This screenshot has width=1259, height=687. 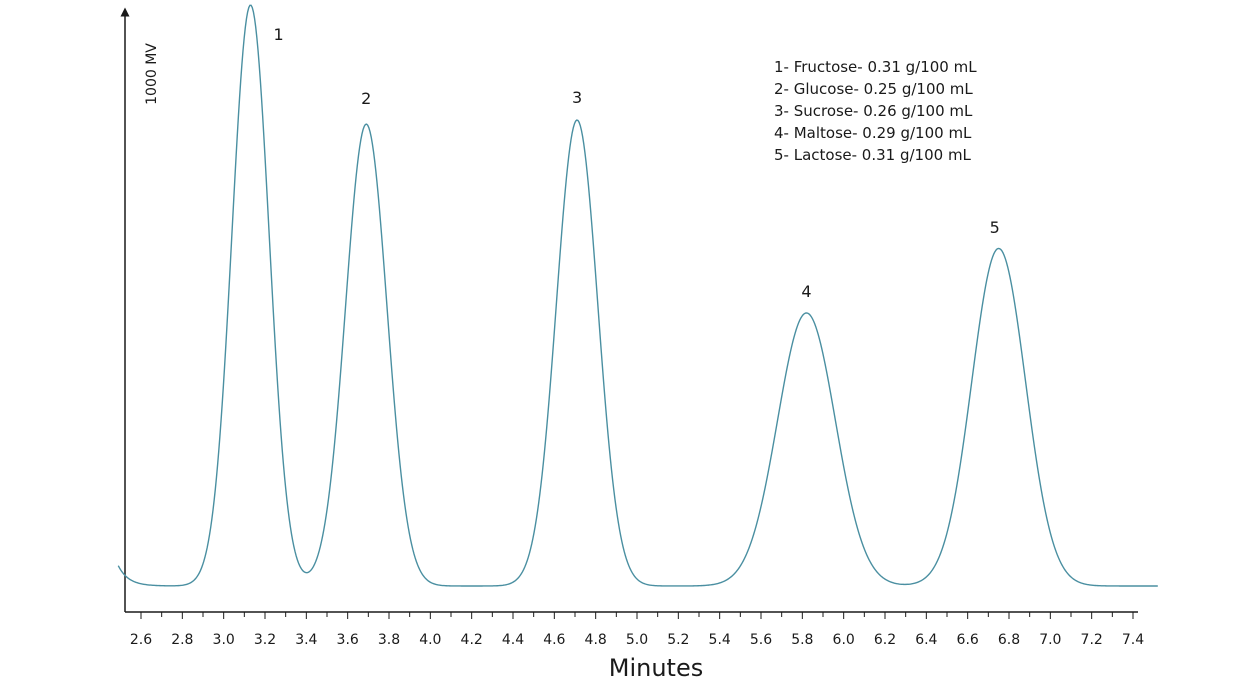 I want to click on x-tick-label: 2.8, so click(x=182, y=640).